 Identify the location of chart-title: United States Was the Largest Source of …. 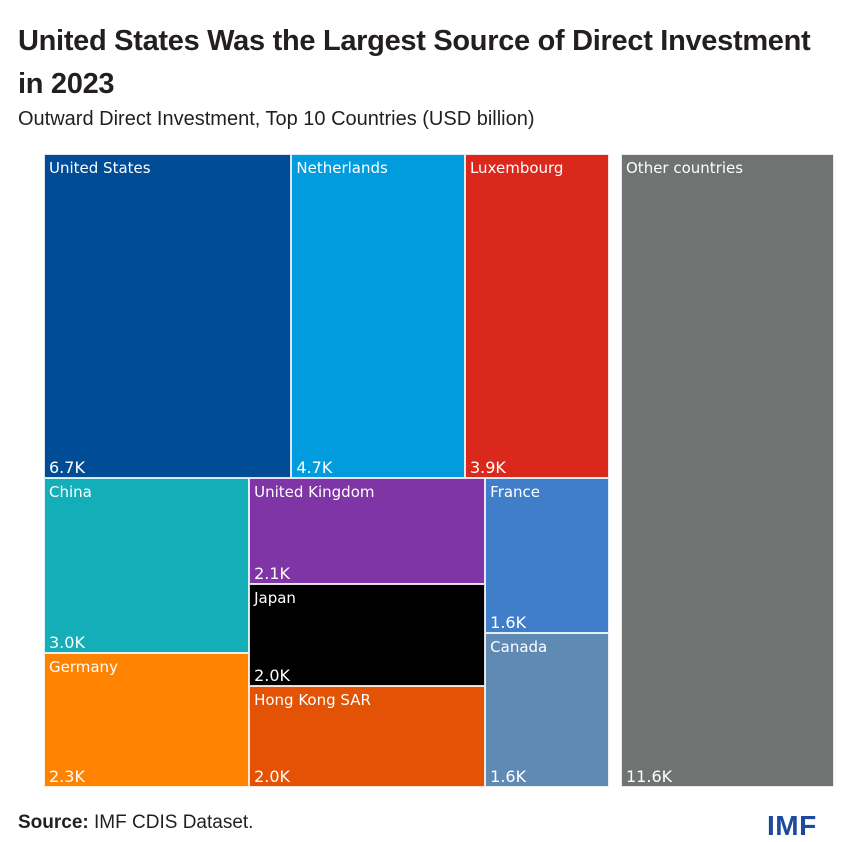
(414, 62).